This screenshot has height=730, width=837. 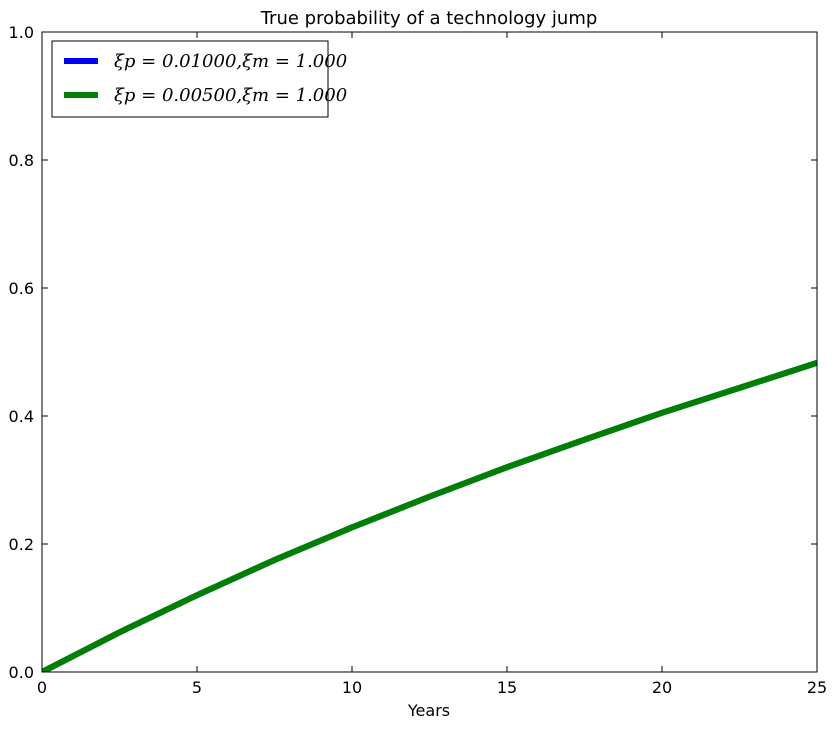 What do you see at coordinates (21, 416) in the screenshot?
I see `y-tick-label: 0.4` at bounding box center [21, 416].